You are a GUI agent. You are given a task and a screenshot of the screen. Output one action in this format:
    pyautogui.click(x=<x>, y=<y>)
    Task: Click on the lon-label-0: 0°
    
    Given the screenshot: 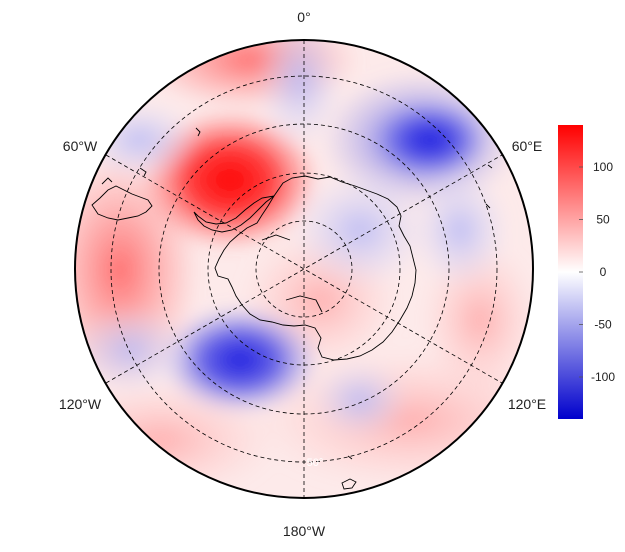 What is the action you would take?
    pyautogui.click(x=303, y=17)
    